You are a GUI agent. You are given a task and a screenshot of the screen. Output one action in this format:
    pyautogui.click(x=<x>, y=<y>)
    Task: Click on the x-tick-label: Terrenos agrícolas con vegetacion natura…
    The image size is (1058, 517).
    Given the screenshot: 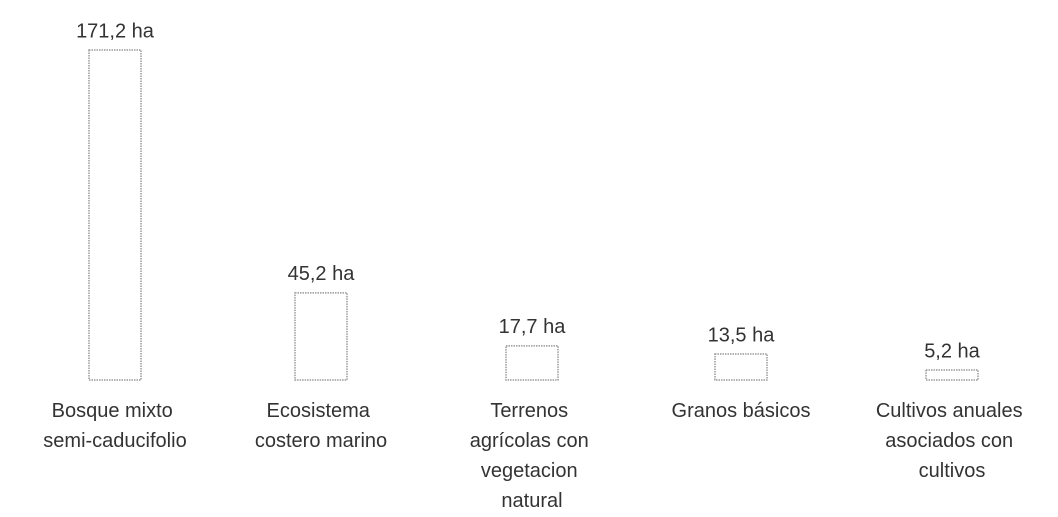 What is the action you would take?
    pyautogui.click(x=532, y=456)
    